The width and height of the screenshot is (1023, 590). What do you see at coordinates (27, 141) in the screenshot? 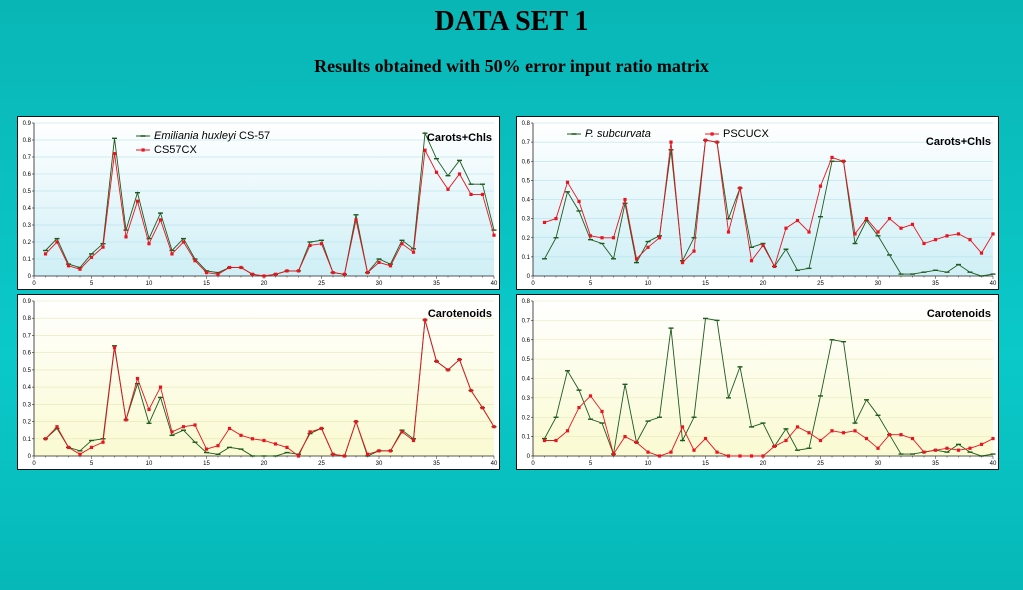
I see `y-tick-label: 0.8` at bounding box center [27, 141].